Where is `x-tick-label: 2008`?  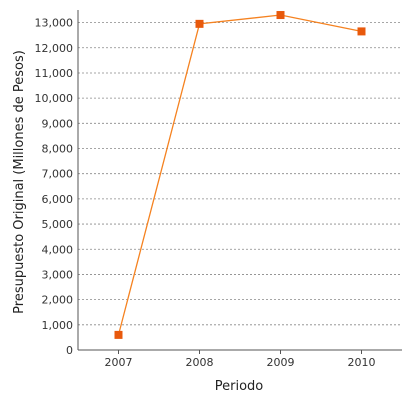
x-tick-label: 2008 is located at coordinates (200, 362).